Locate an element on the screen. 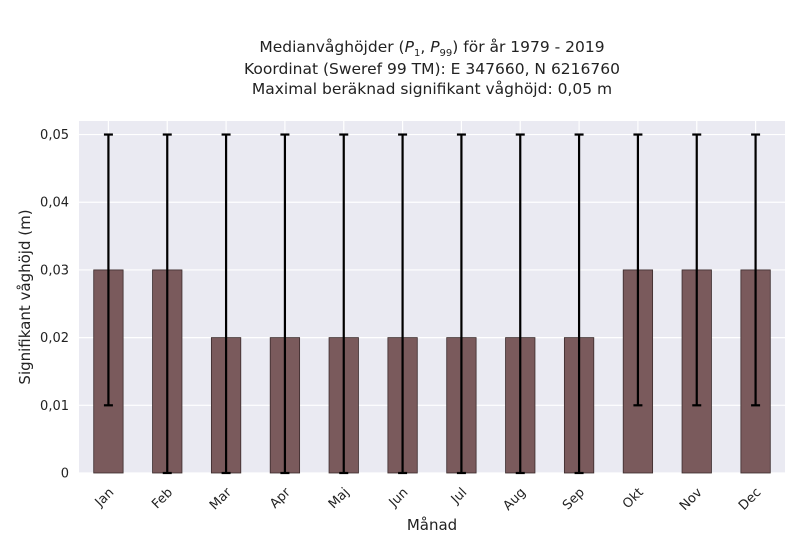  y-tick-label: 0,04 is located at coordinates (54, 203).